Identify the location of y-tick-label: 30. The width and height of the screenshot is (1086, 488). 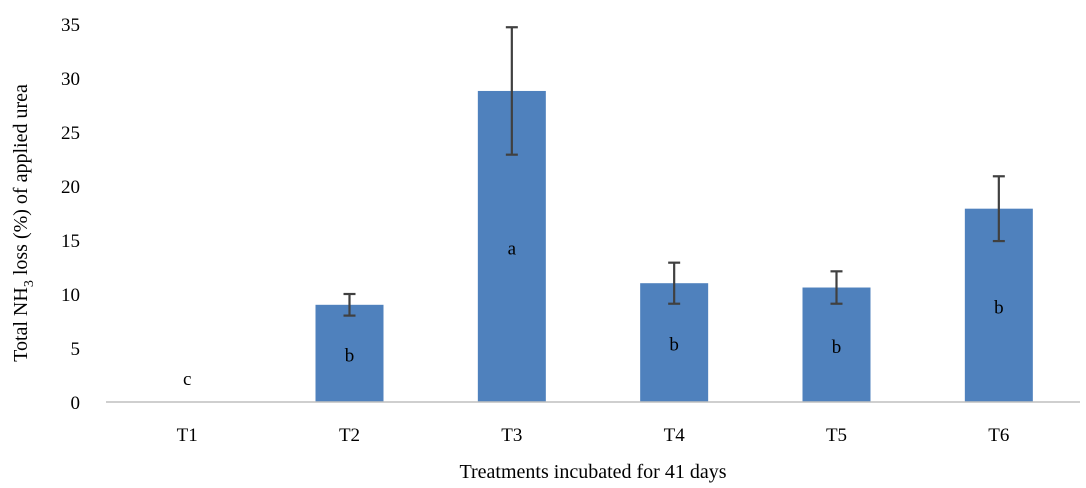
(70, 79).